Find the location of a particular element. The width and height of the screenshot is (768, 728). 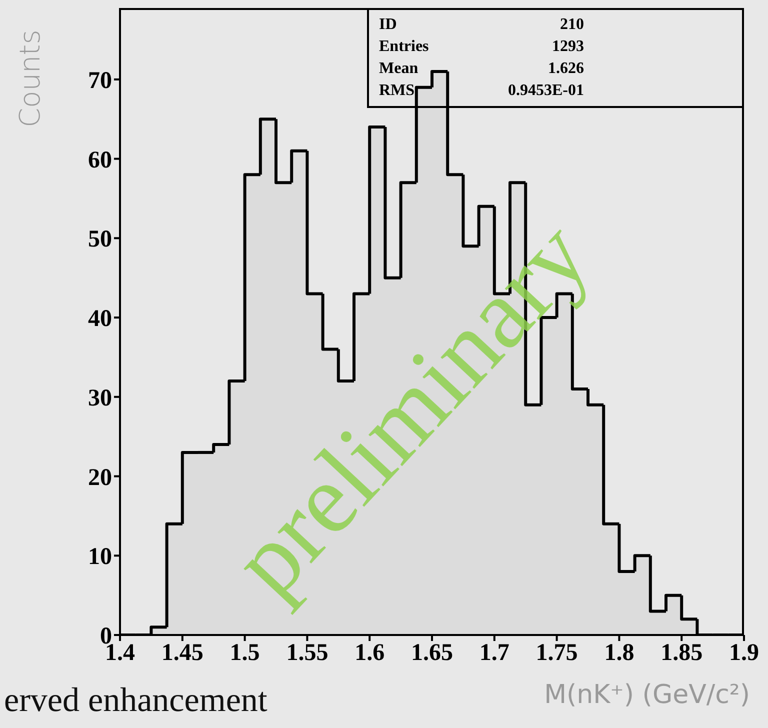

x-tick-label: 1.85 is located at coordinates (681, 653).